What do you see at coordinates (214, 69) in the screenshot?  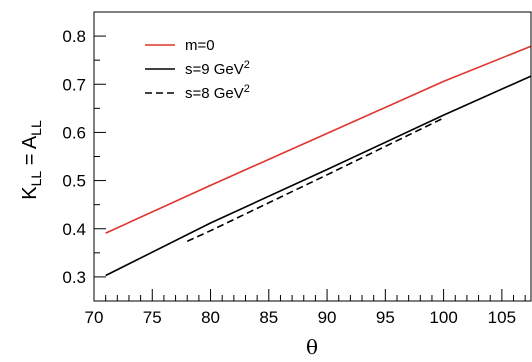 I see `legend-label-text: s=9 GeV` at bounding box center [214, 69].